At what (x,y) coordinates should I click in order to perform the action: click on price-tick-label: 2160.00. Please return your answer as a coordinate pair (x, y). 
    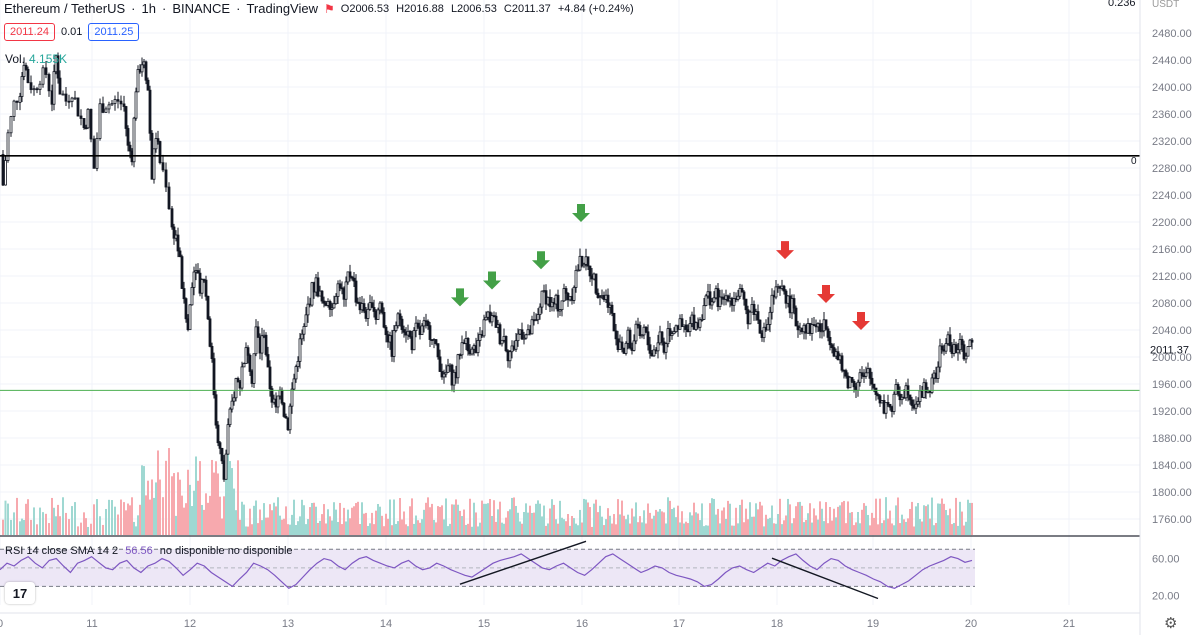
    Looking at the image, I should click on (1172, 250).